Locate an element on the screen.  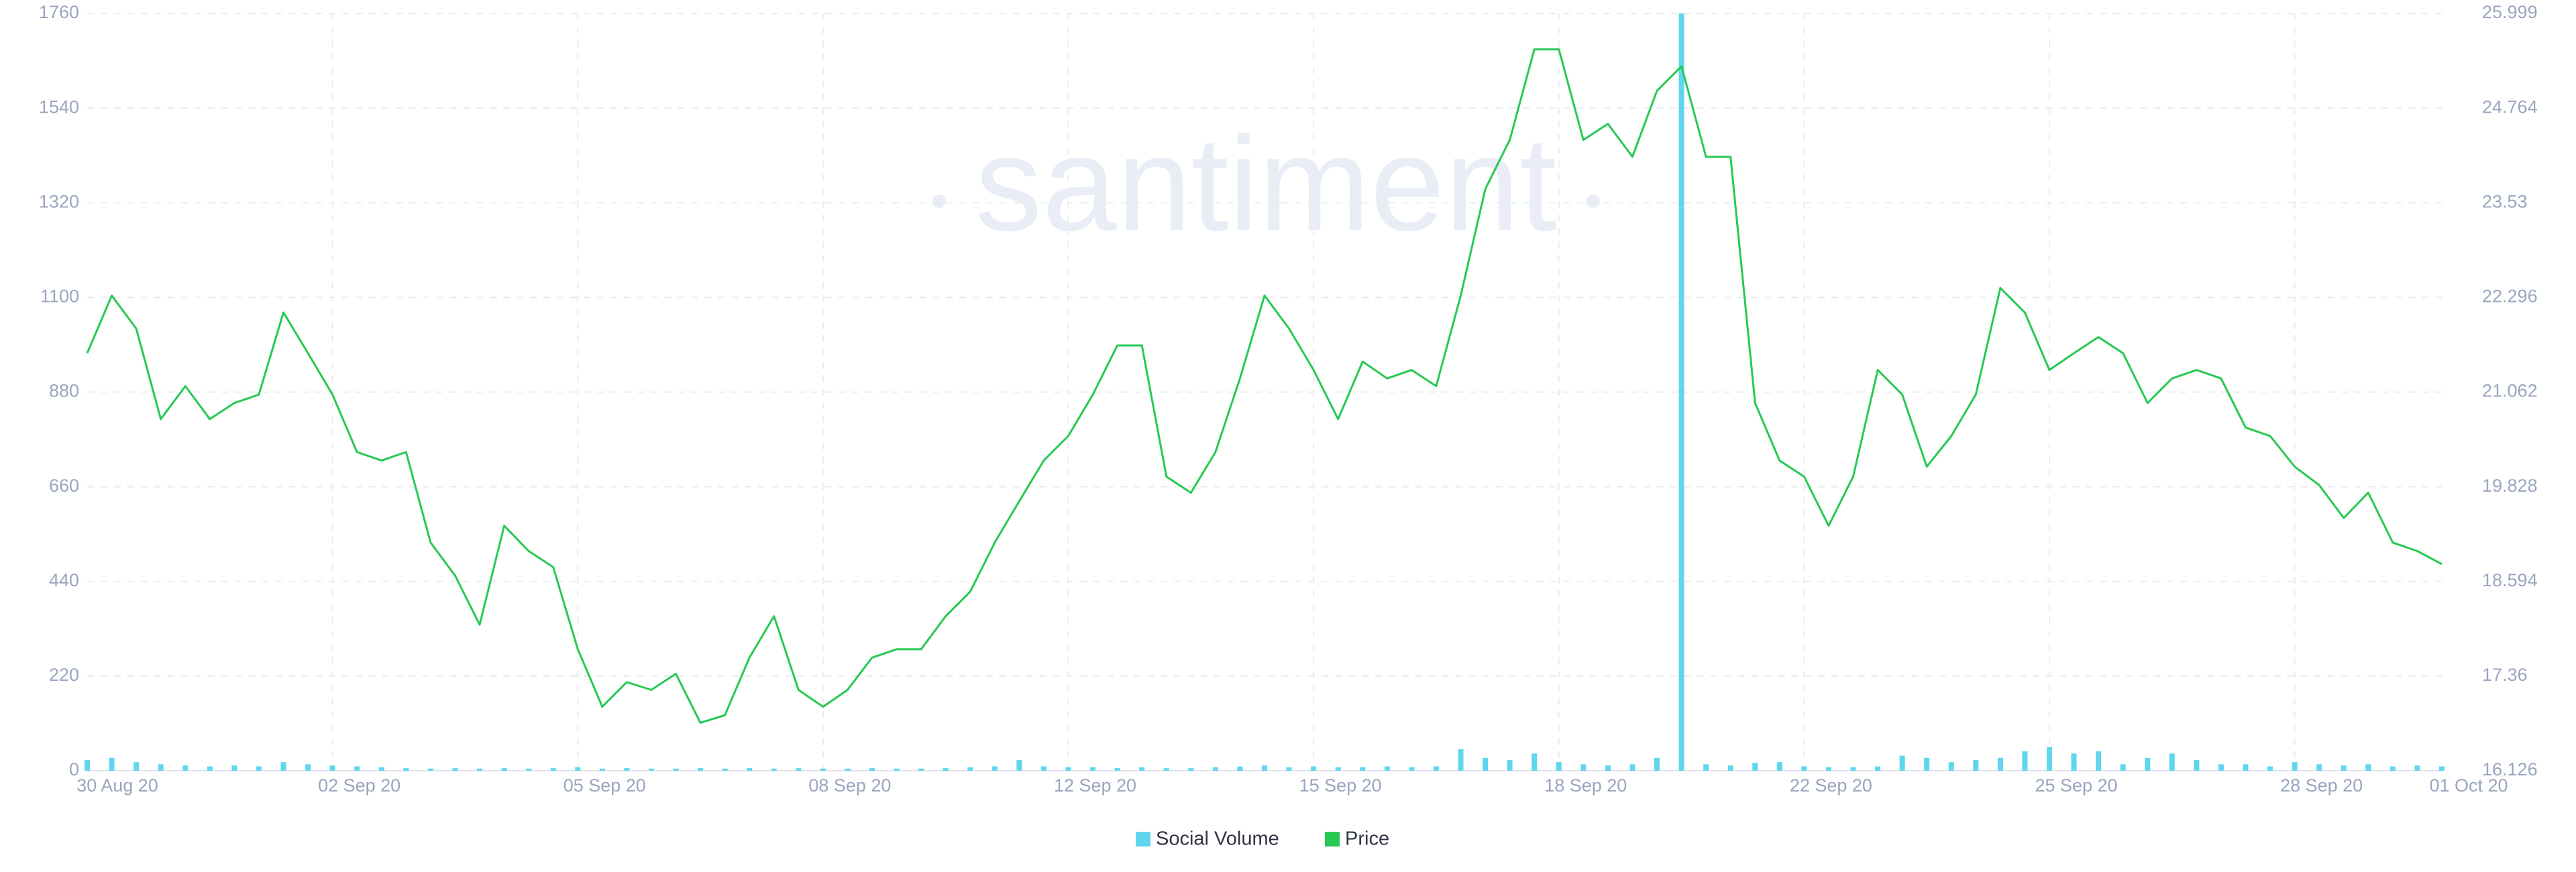
y-tick-label: 1100 is located at coordinates (59, 296).